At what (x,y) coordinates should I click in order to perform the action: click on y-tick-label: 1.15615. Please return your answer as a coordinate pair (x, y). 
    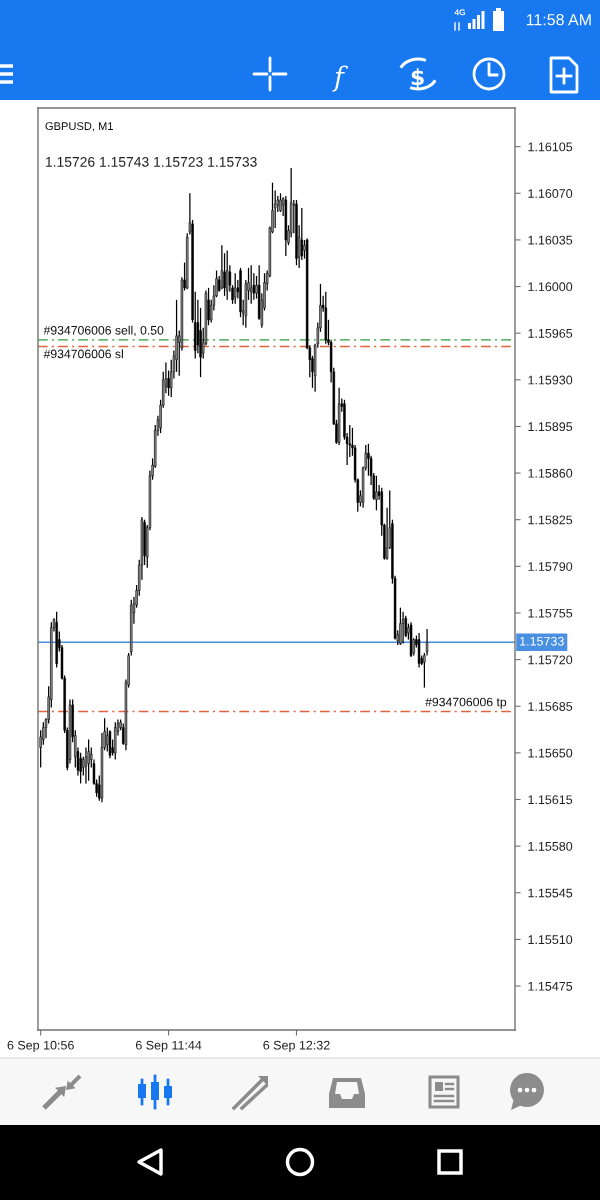
    Looking at the image, I should click on (550, 800).